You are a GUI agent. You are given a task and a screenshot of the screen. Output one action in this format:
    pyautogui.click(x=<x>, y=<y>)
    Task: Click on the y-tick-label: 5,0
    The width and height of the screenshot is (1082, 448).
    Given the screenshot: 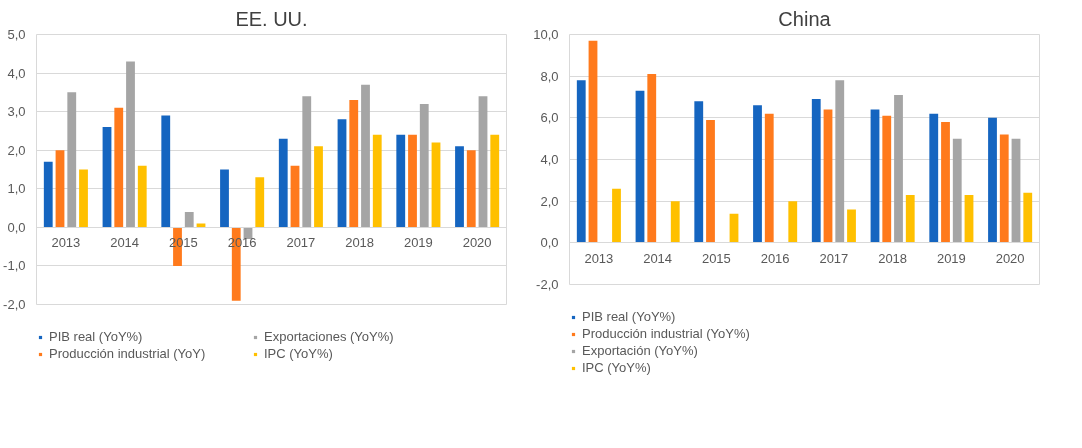 What is the action you would take?
    pyautogui.click(x=16, y=34)
    